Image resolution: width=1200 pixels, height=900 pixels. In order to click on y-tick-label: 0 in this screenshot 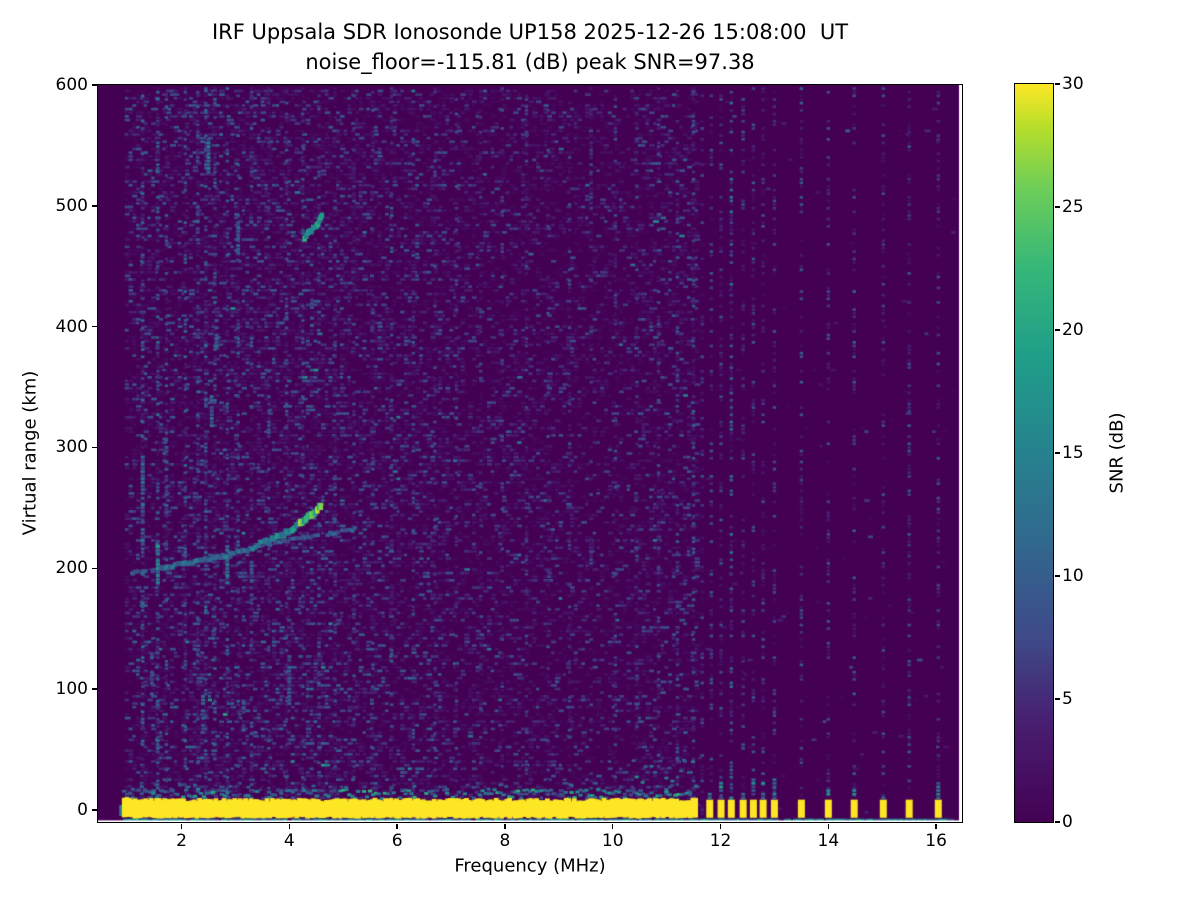, I will do `click(82, 809)`.